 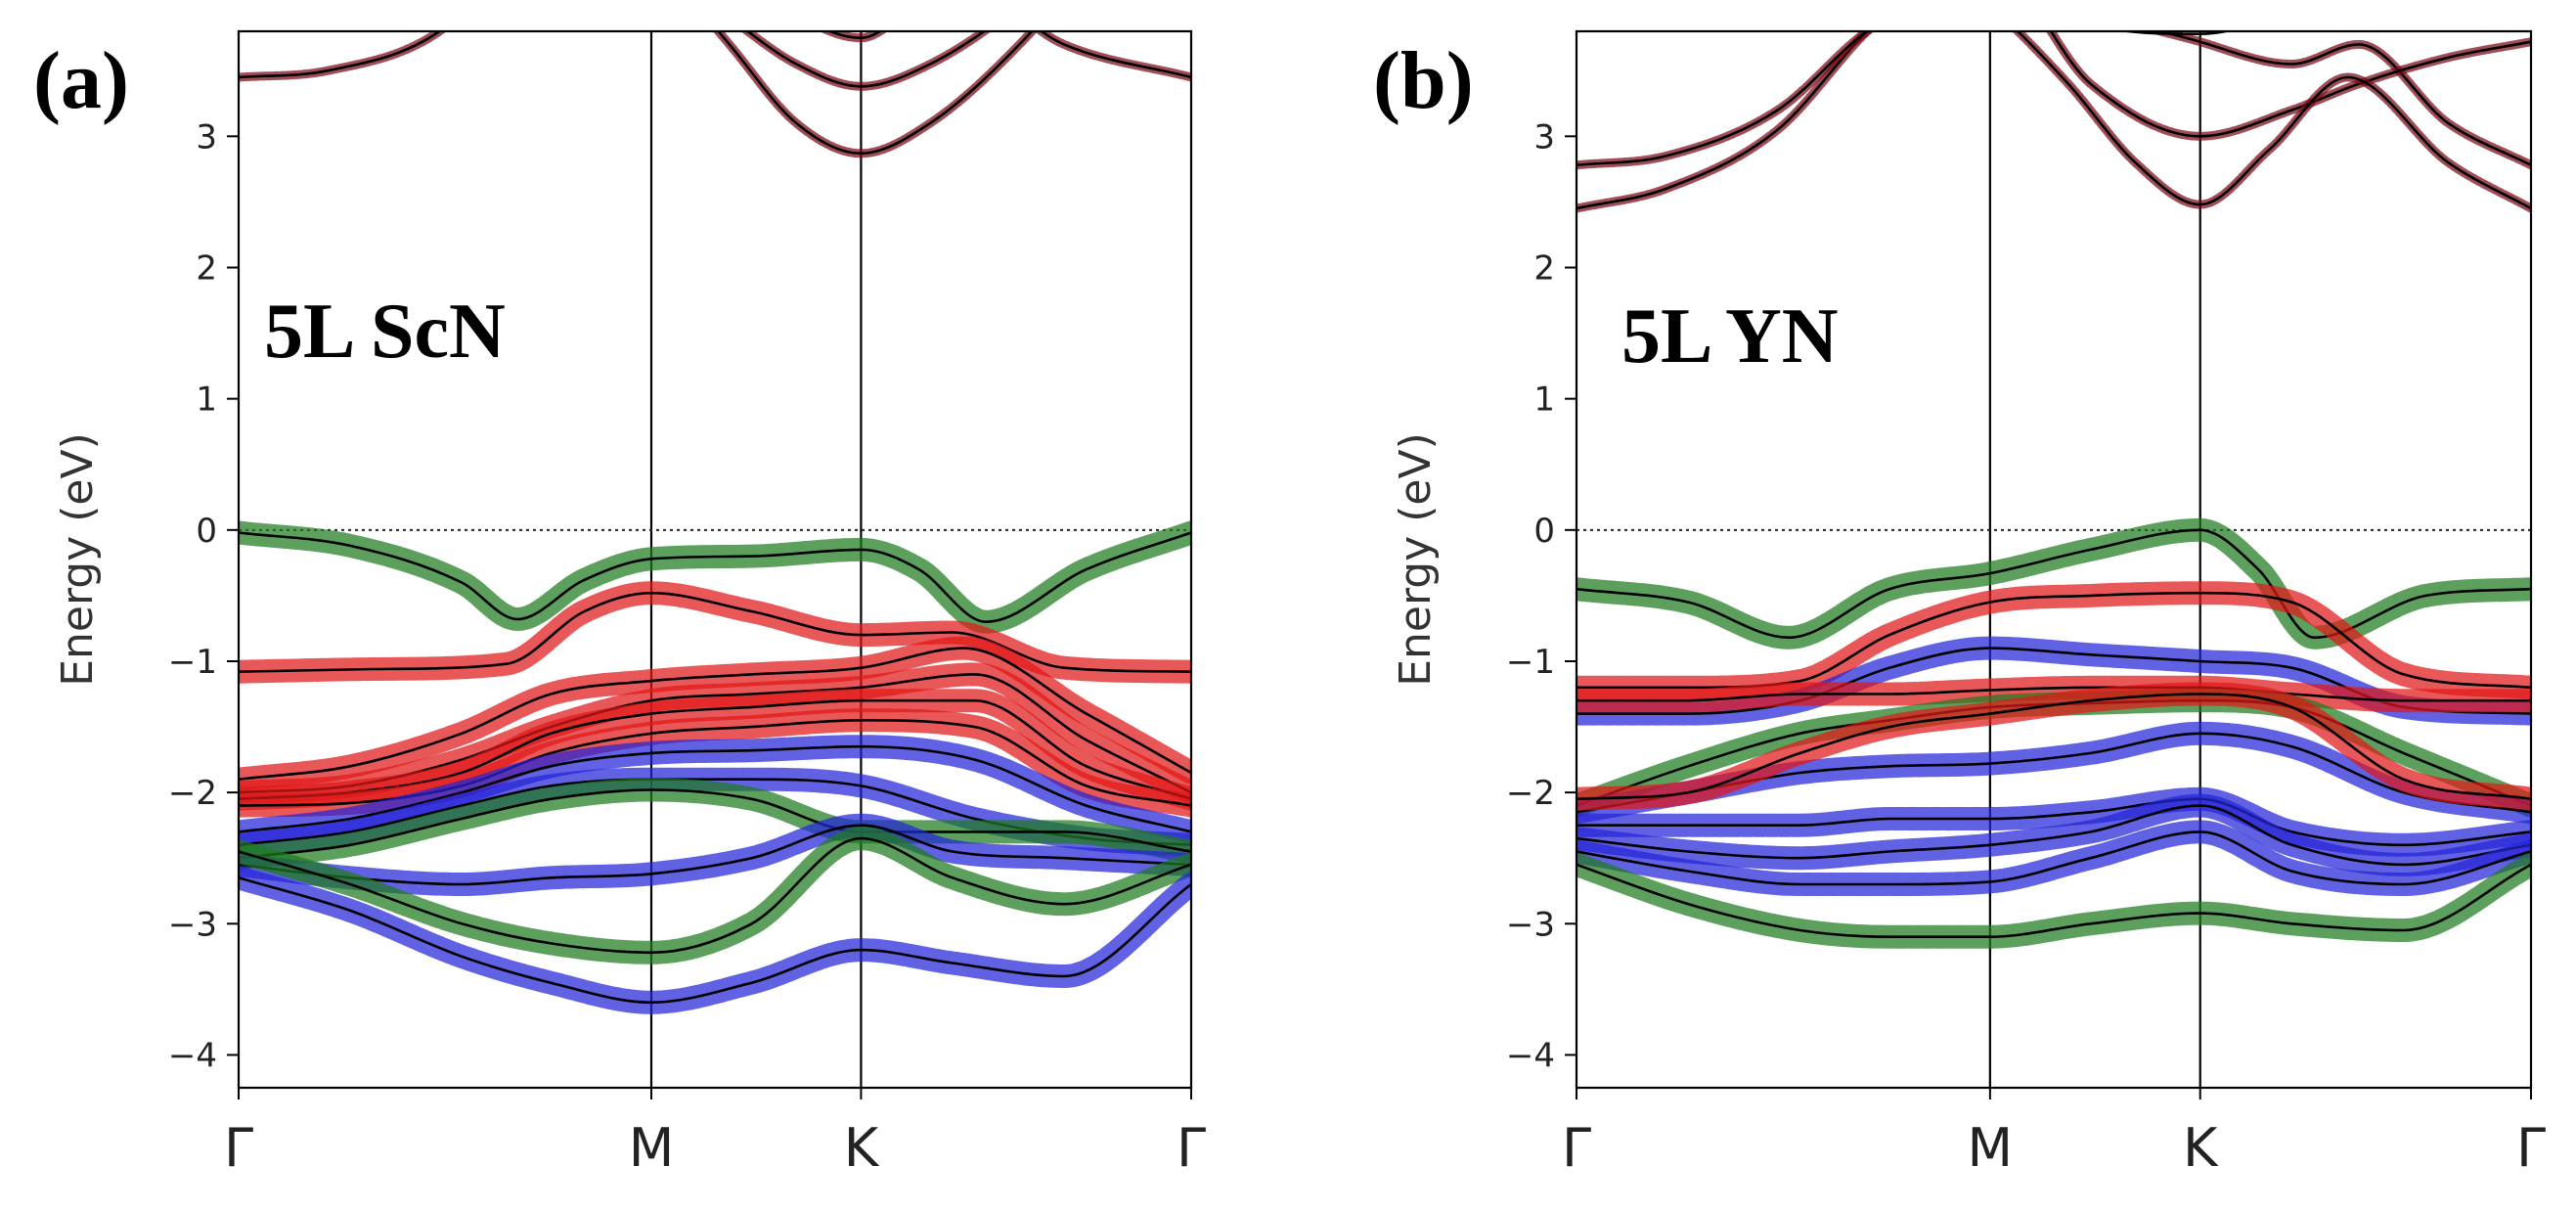 I want to click on panel-tag: (b), so click(x=1424, y=80).